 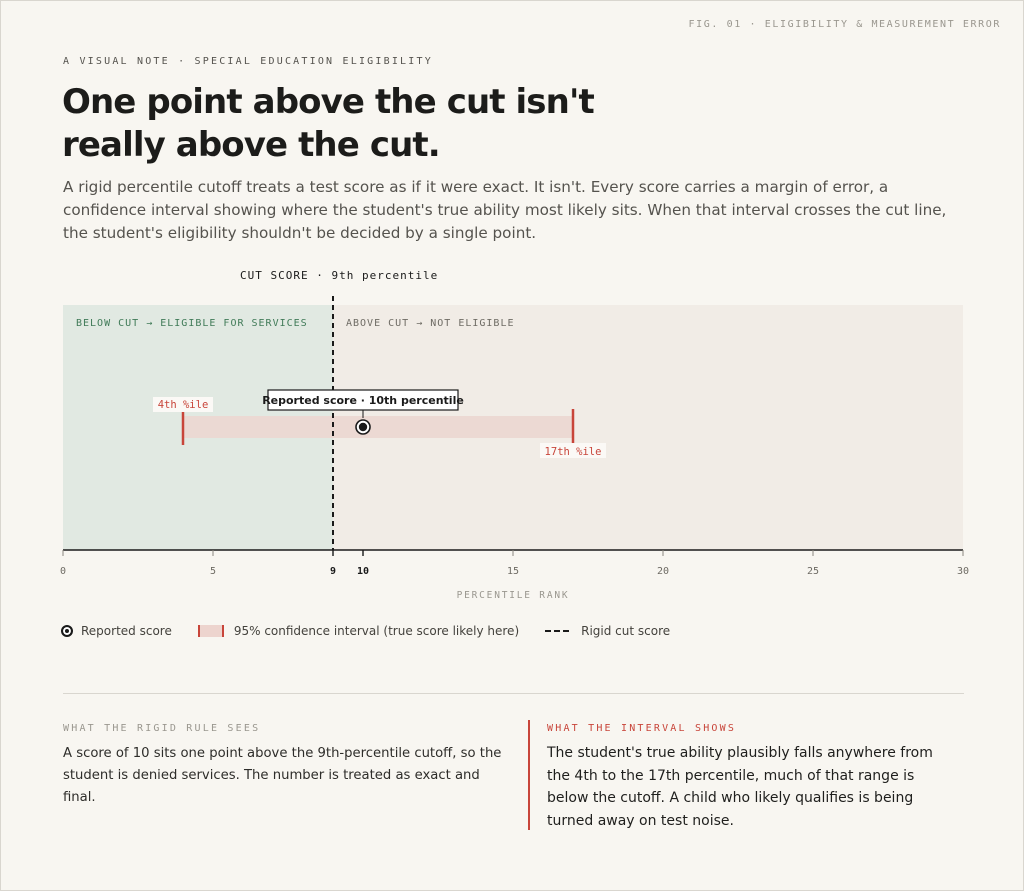 I want to click on interval-shows-label: WHAT THE INTERVAL SHOWS, so click(x=642, y=728).